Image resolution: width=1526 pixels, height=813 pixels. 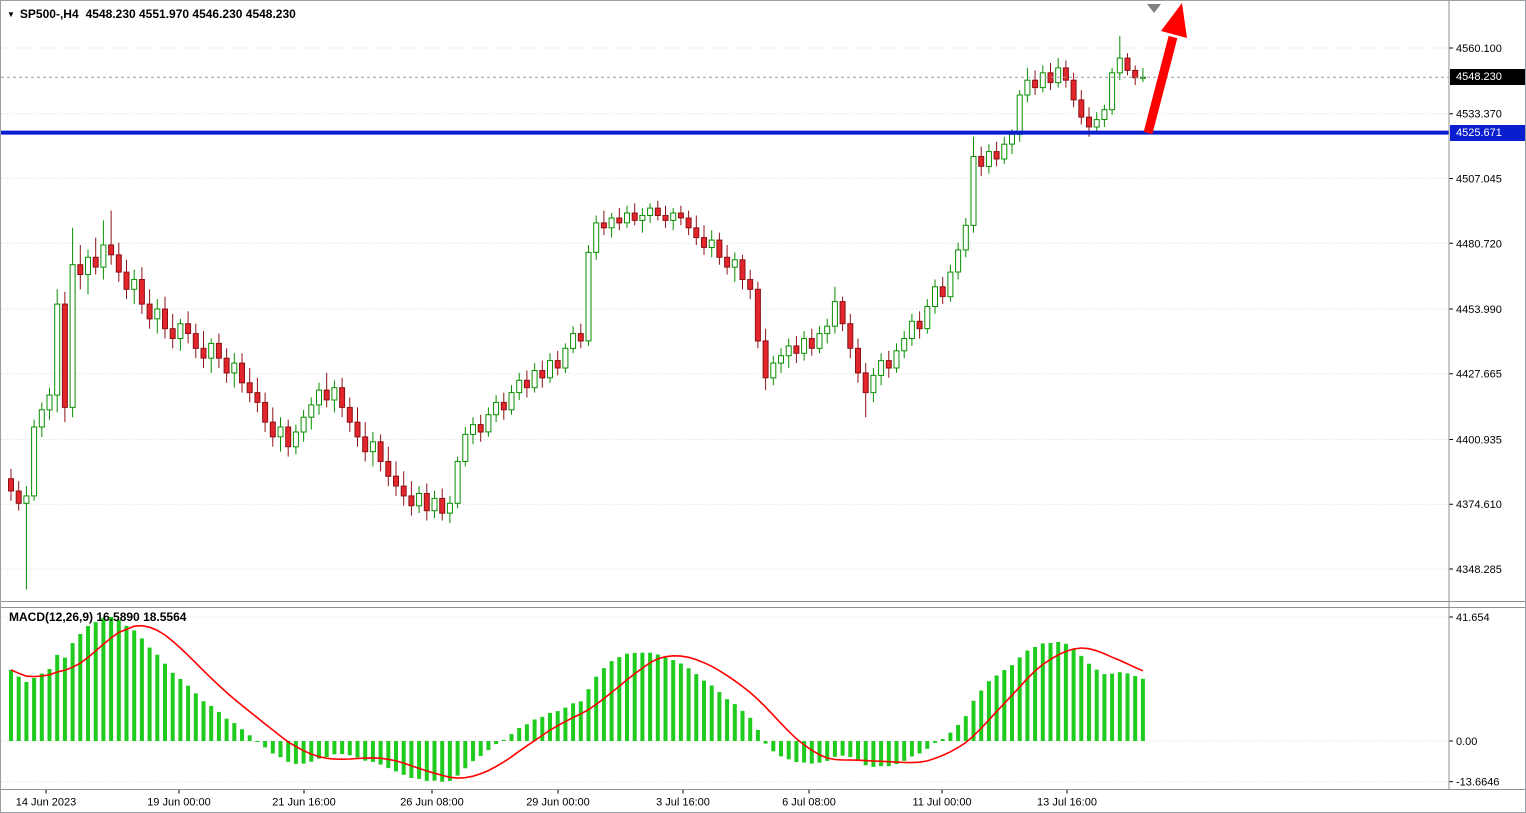 I want to click on axis-label: 11 Jul 00:00, so click(x=941, y=803).